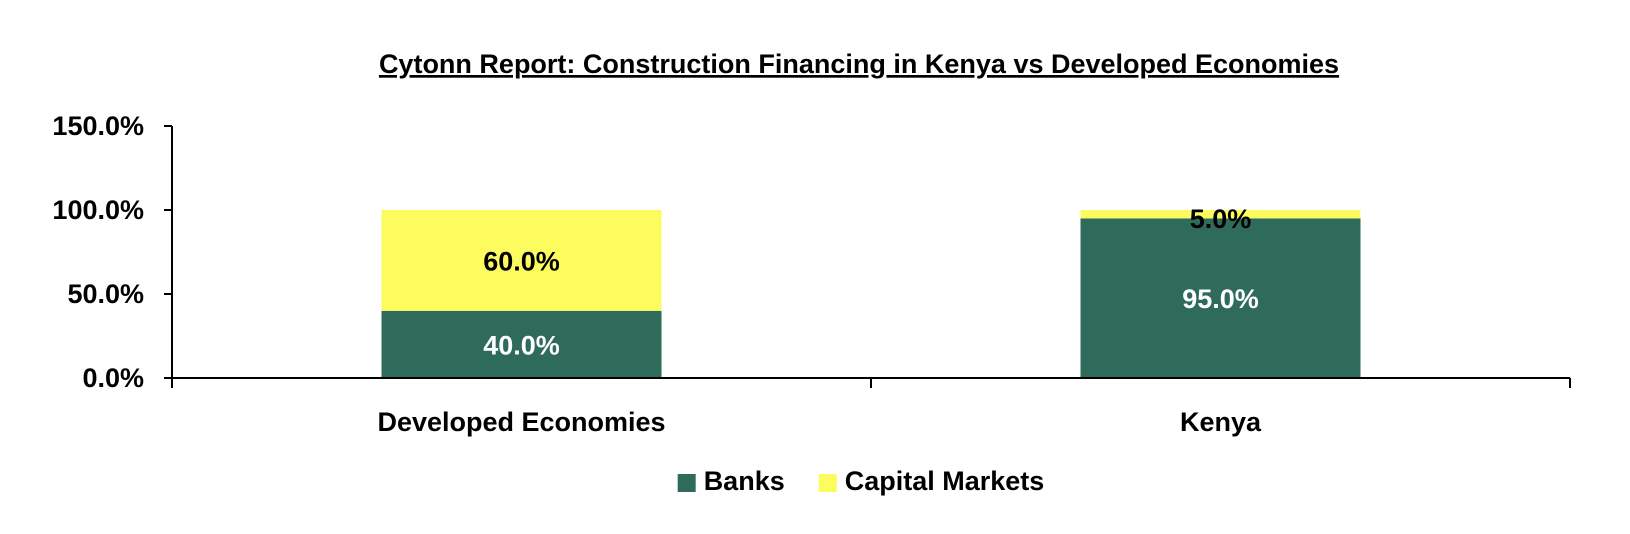 The image size is (1630, 534). I want to click on data-label-capital-markets: 60.0%, so click(521, 261).